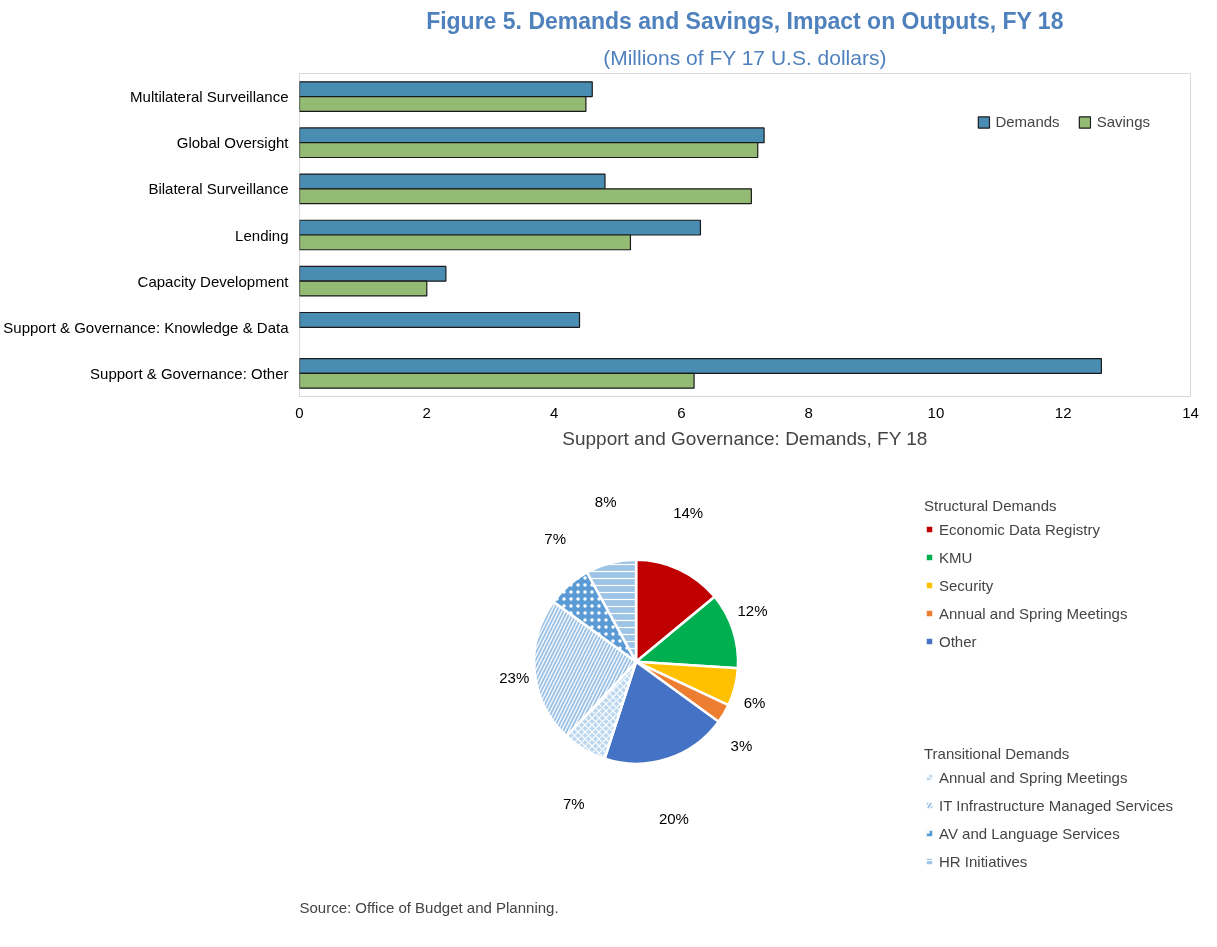  What do you see at coordinates (1063, 412) in the screenshot?
I see `x-tick-label: 12` at bounding box center [1063, 412].